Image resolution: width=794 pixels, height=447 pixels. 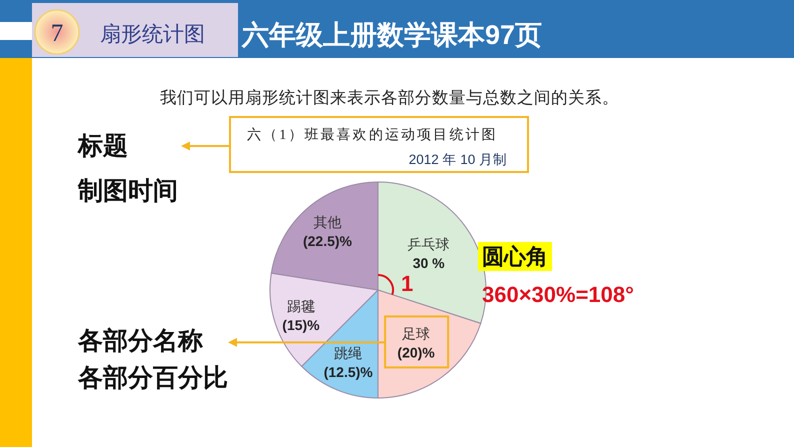 What do you see at coordinates (327, 232) in the screenshot?
I see `slice-label: 其他 (22.5)%` at bounding box center [327, 232].